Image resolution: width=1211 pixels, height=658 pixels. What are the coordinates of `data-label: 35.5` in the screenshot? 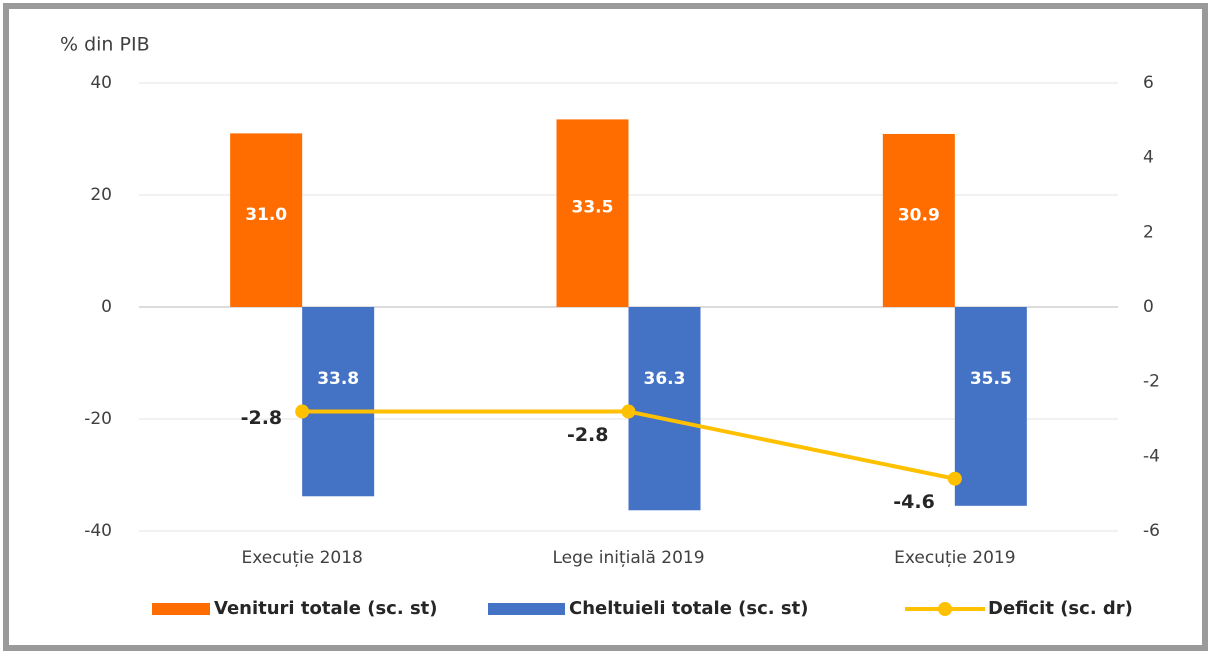 It's located at (991, 379).